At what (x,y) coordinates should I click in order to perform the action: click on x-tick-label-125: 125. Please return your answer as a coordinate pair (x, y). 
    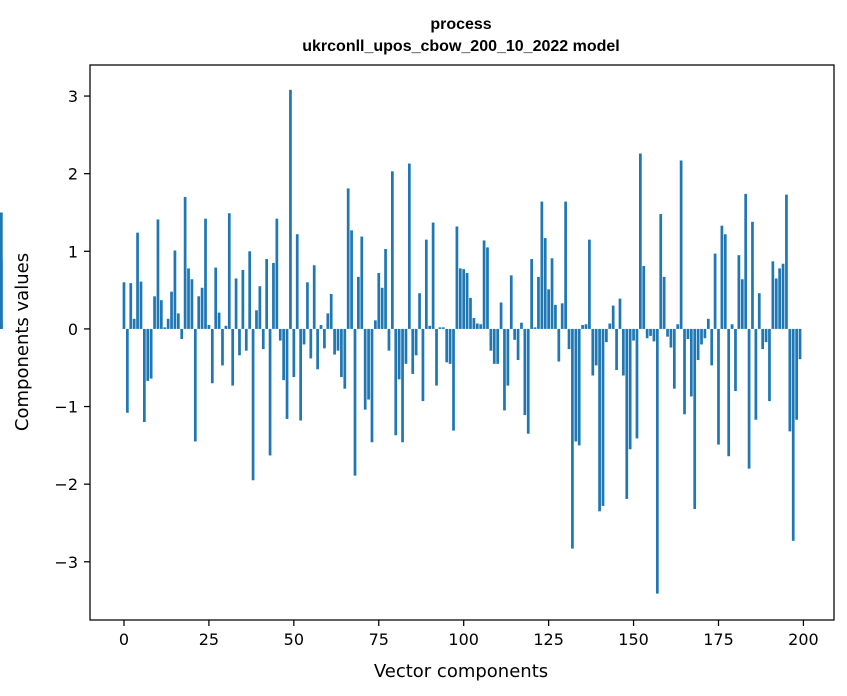
    Looking at the image, I should click on (548, 639).